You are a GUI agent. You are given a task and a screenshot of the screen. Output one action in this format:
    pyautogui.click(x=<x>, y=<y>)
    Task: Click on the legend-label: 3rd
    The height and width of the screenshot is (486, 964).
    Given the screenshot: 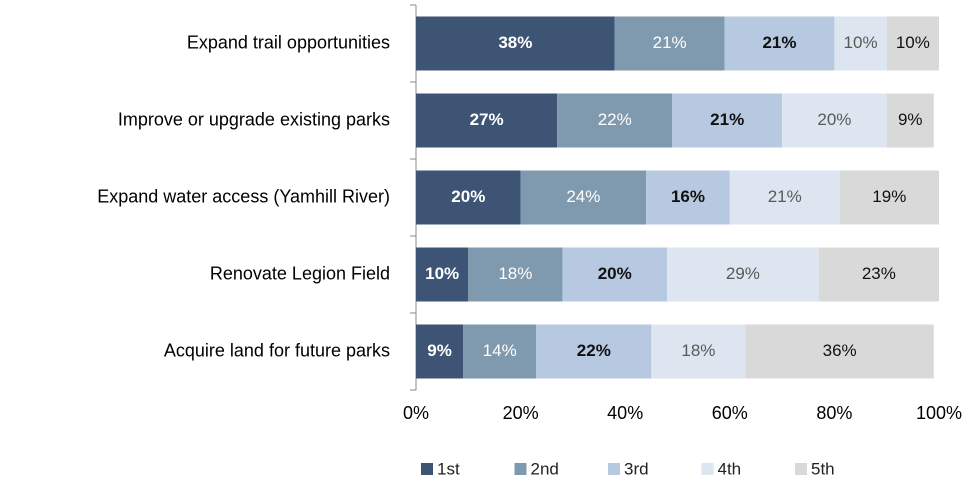 What is the action you would take?
    pyautogui.click(x=636, y=468)
    